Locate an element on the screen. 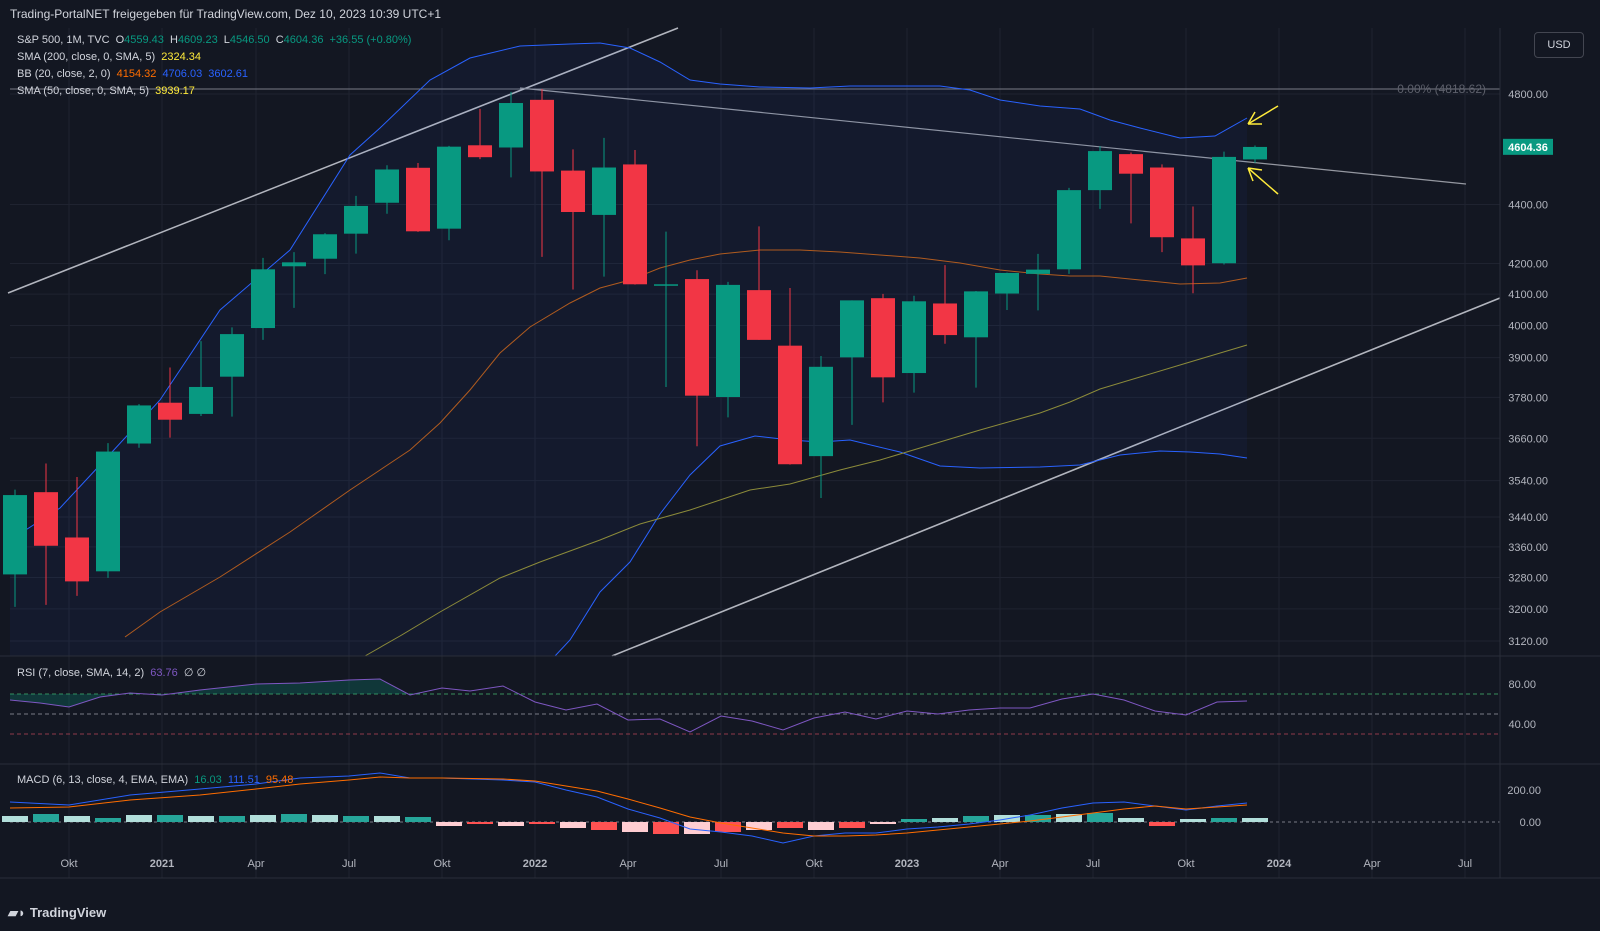 This screenshot has height=931, width=1600. annotation-arrows is located at coordinates (1263, 150).